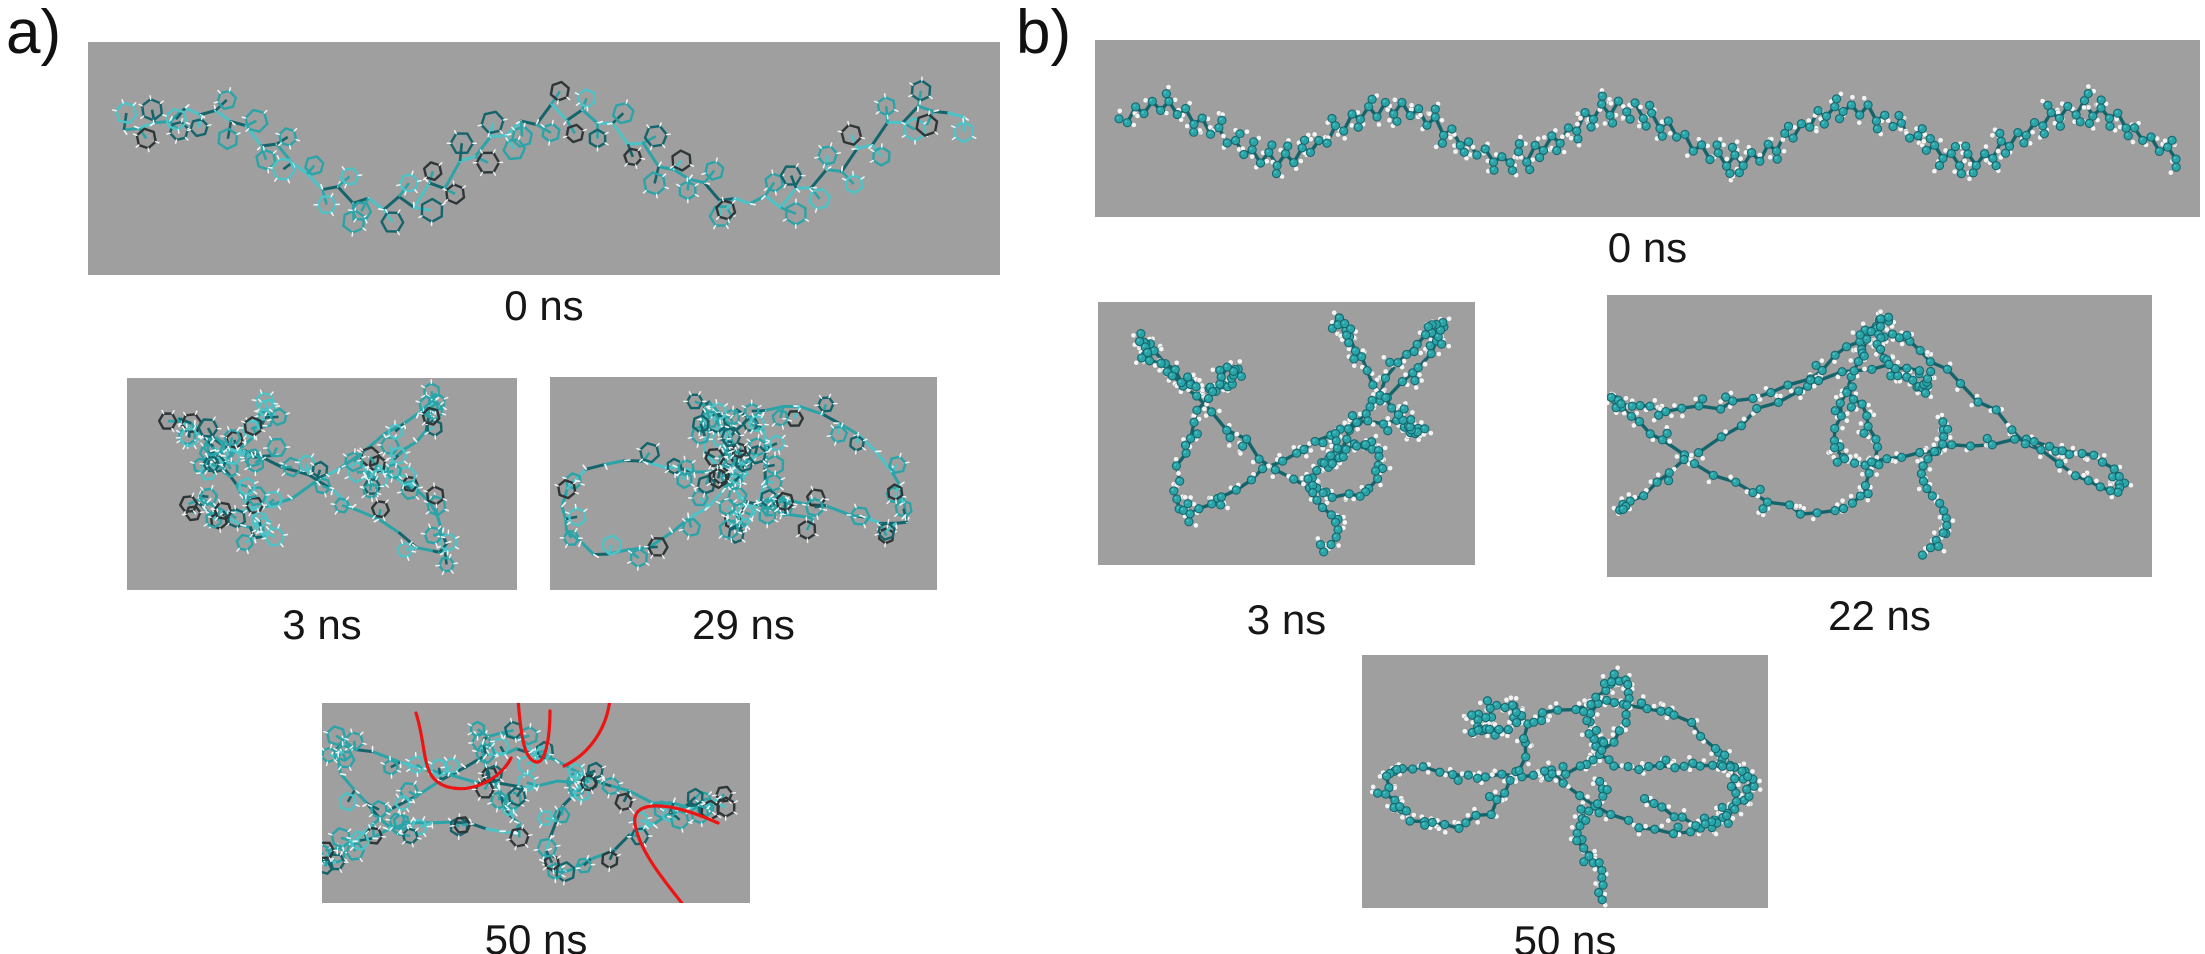 The width and height of the screenshot is (2205, 954). I want to click on molecule-image-b-3ns, so click(1286, 433).